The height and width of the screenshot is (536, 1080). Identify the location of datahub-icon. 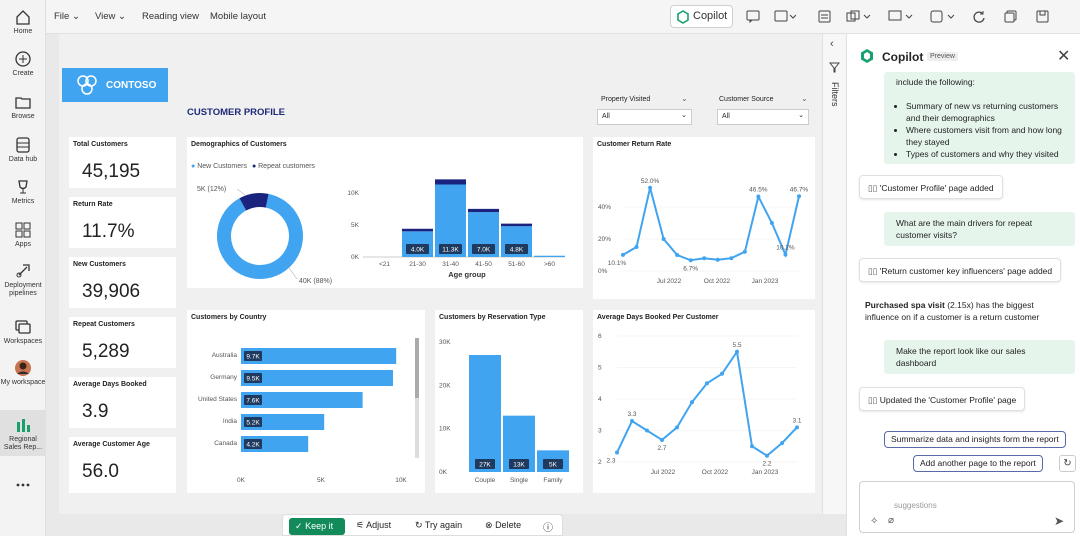
(23, 145).